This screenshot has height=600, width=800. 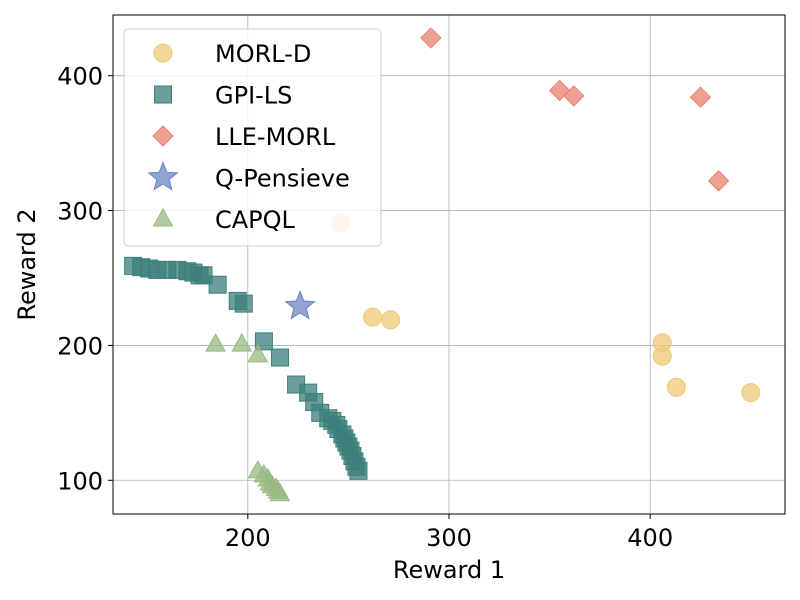 What do you see at coordinates (248, 538) in the screenshot?
I see `x-tick-label: 200` at bounding box center [248, 538].